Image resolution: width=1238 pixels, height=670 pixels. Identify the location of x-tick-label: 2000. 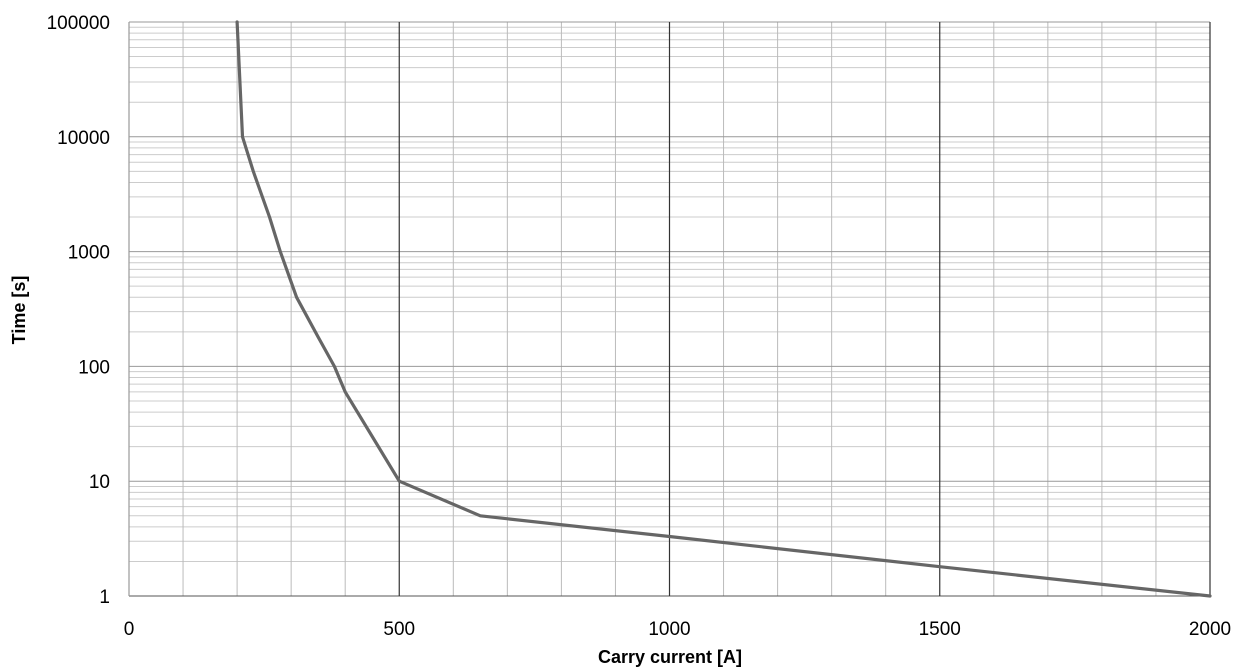
(1210, 629).